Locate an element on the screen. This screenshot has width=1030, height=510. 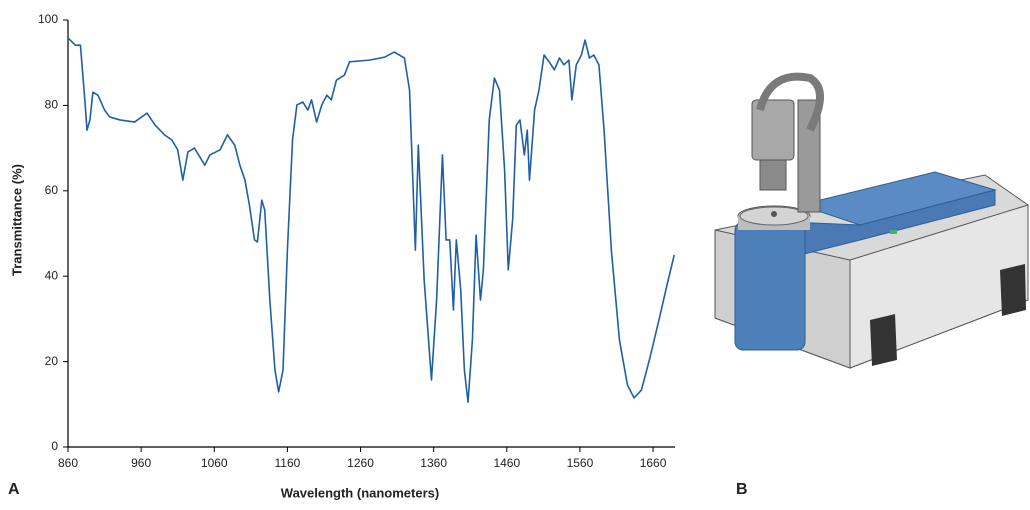
x-tick-label: 1060 is located at coordinates (214, 463).